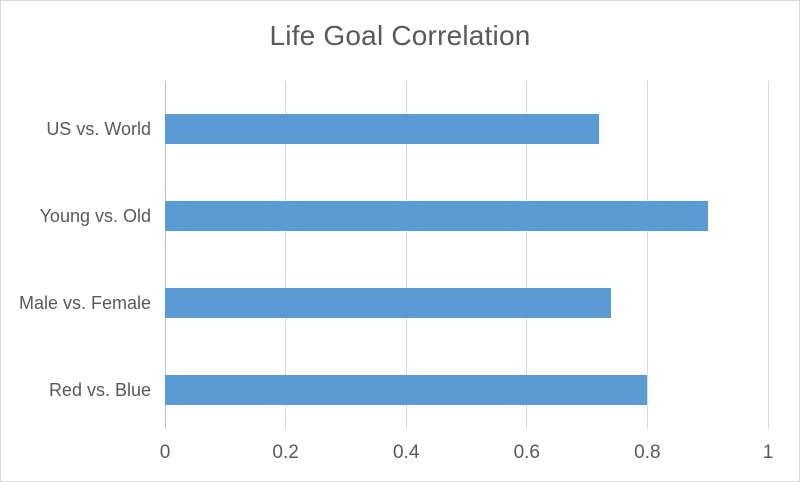  I want to click on bar-us-vs-world, so click(382, 128).